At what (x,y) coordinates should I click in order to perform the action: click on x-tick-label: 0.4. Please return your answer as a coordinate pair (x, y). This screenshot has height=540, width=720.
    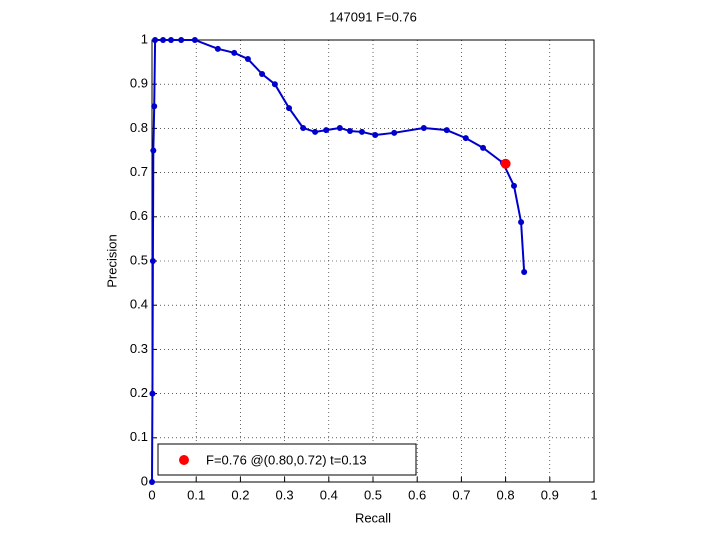
    Looking at the image, I should click on (329, 494).